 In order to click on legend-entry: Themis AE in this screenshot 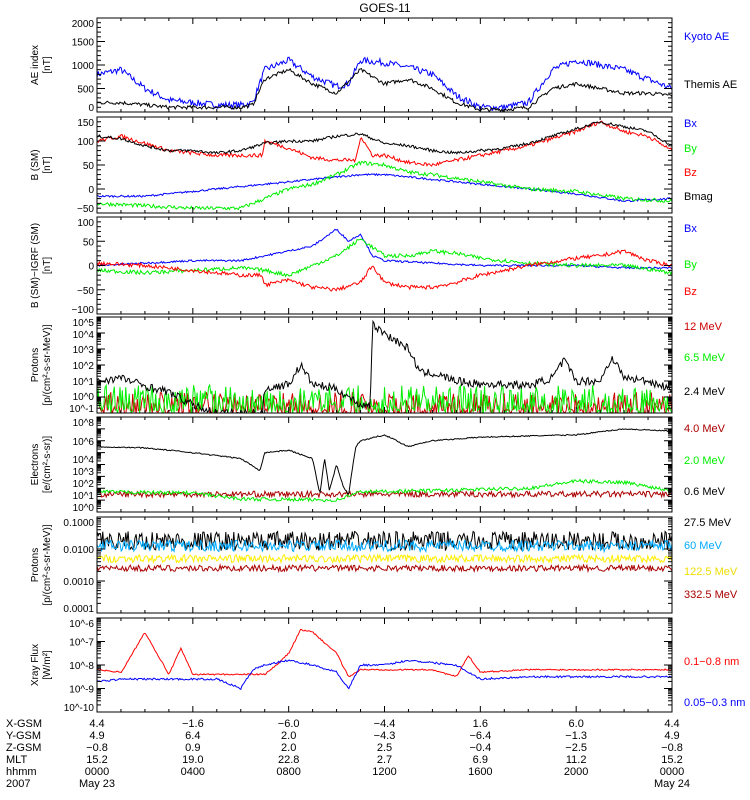, I will do `click(710, 85)`.